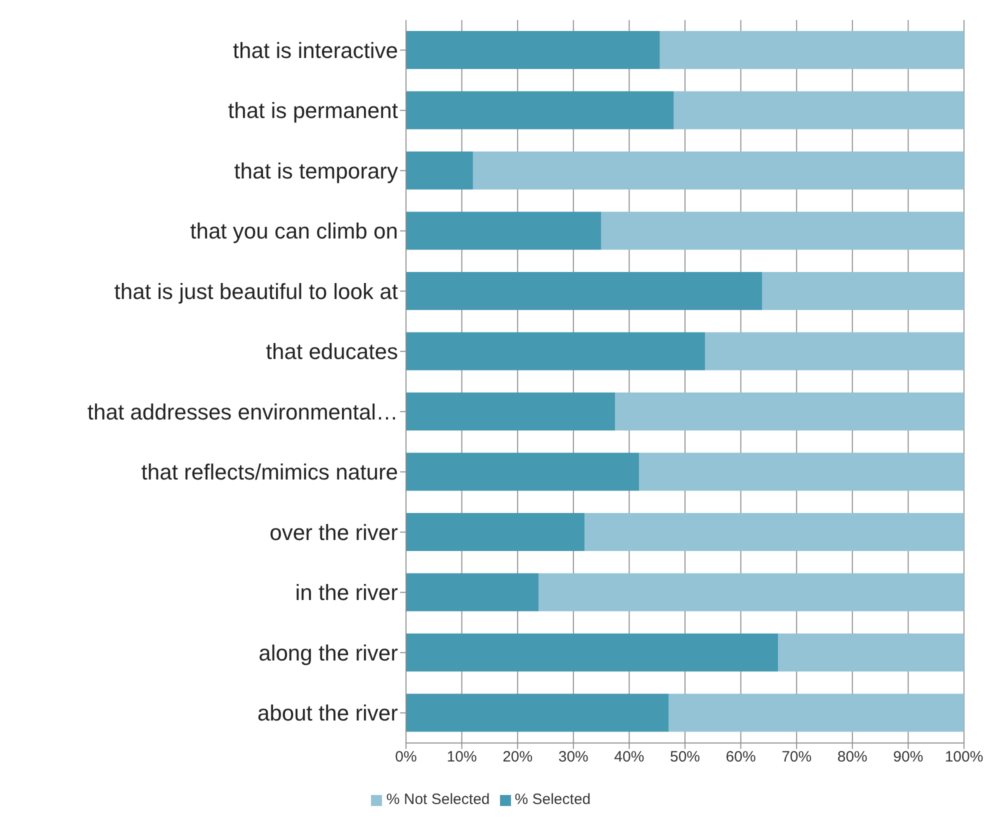  I want to click on y-tick-label: that educates, so click(332, 351).